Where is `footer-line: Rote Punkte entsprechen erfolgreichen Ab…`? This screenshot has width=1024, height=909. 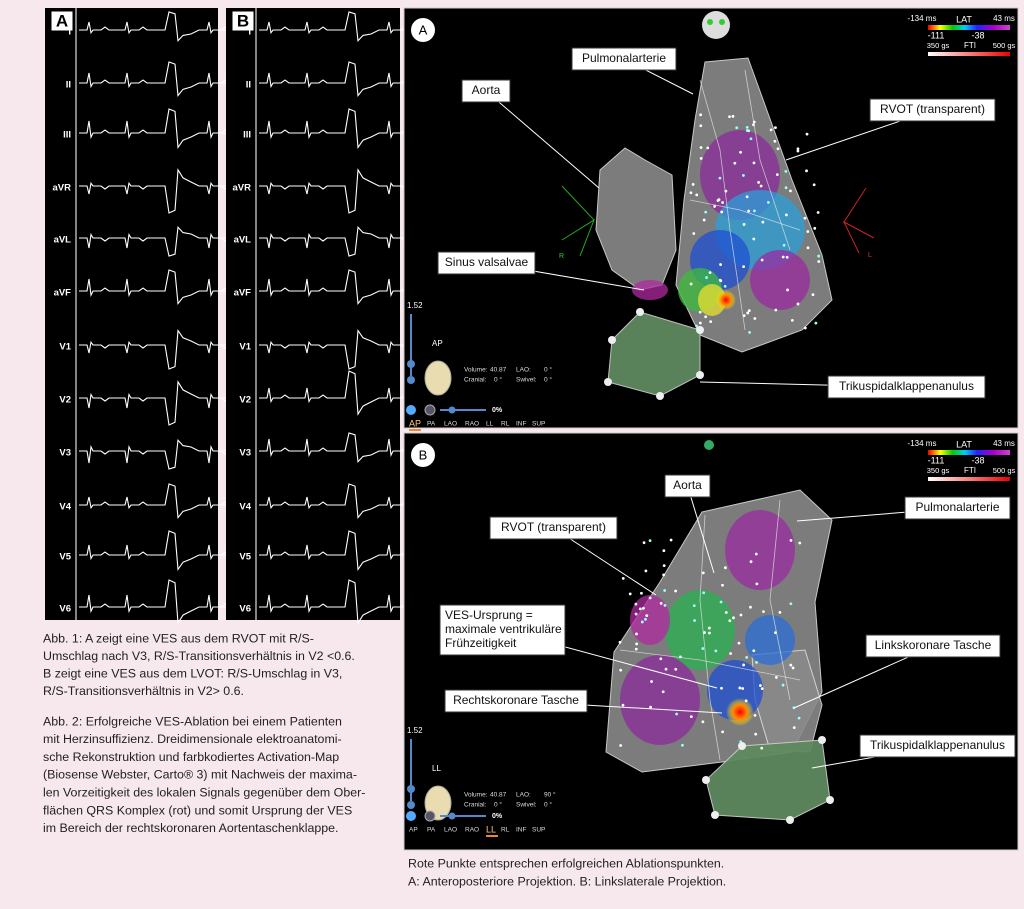
footer-line: Rote Punkte entsprechen erfolgreichen Ab… is located at coordinates (566, 863).